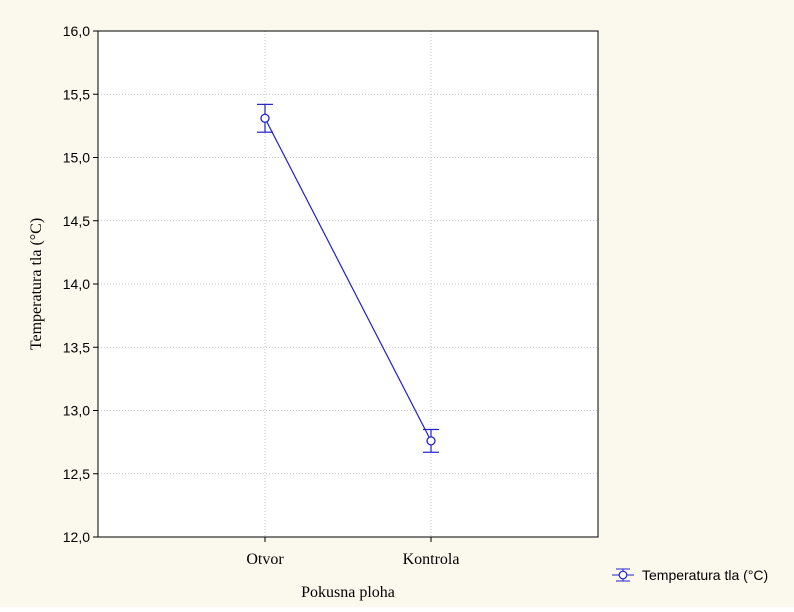 Image resolution: width=794 pixels, height=612 pixels. I want to click on y-tick-label: 15,5, so click(76, 94).